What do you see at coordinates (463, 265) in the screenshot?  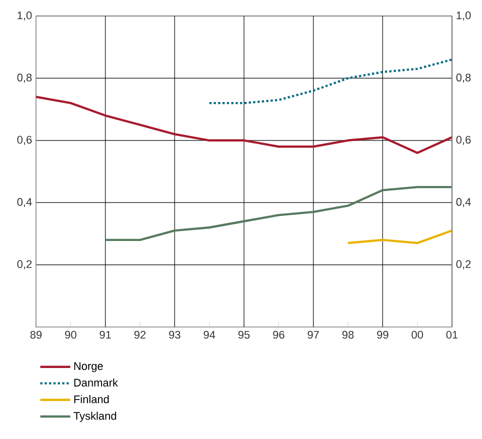 I see `y2-tick-label: 0,2` at bounding box center [463, 265].